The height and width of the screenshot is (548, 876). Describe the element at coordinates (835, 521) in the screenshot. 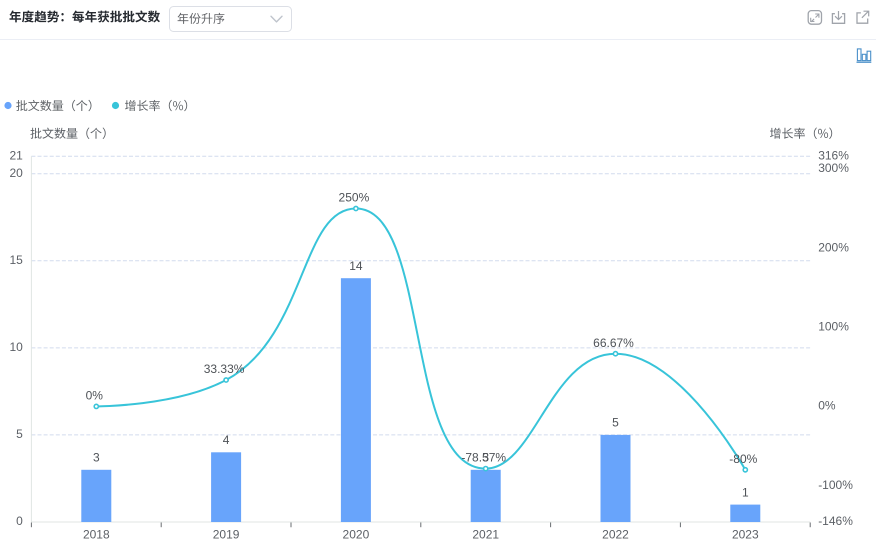

I see `svg-text: -146%` at that location.